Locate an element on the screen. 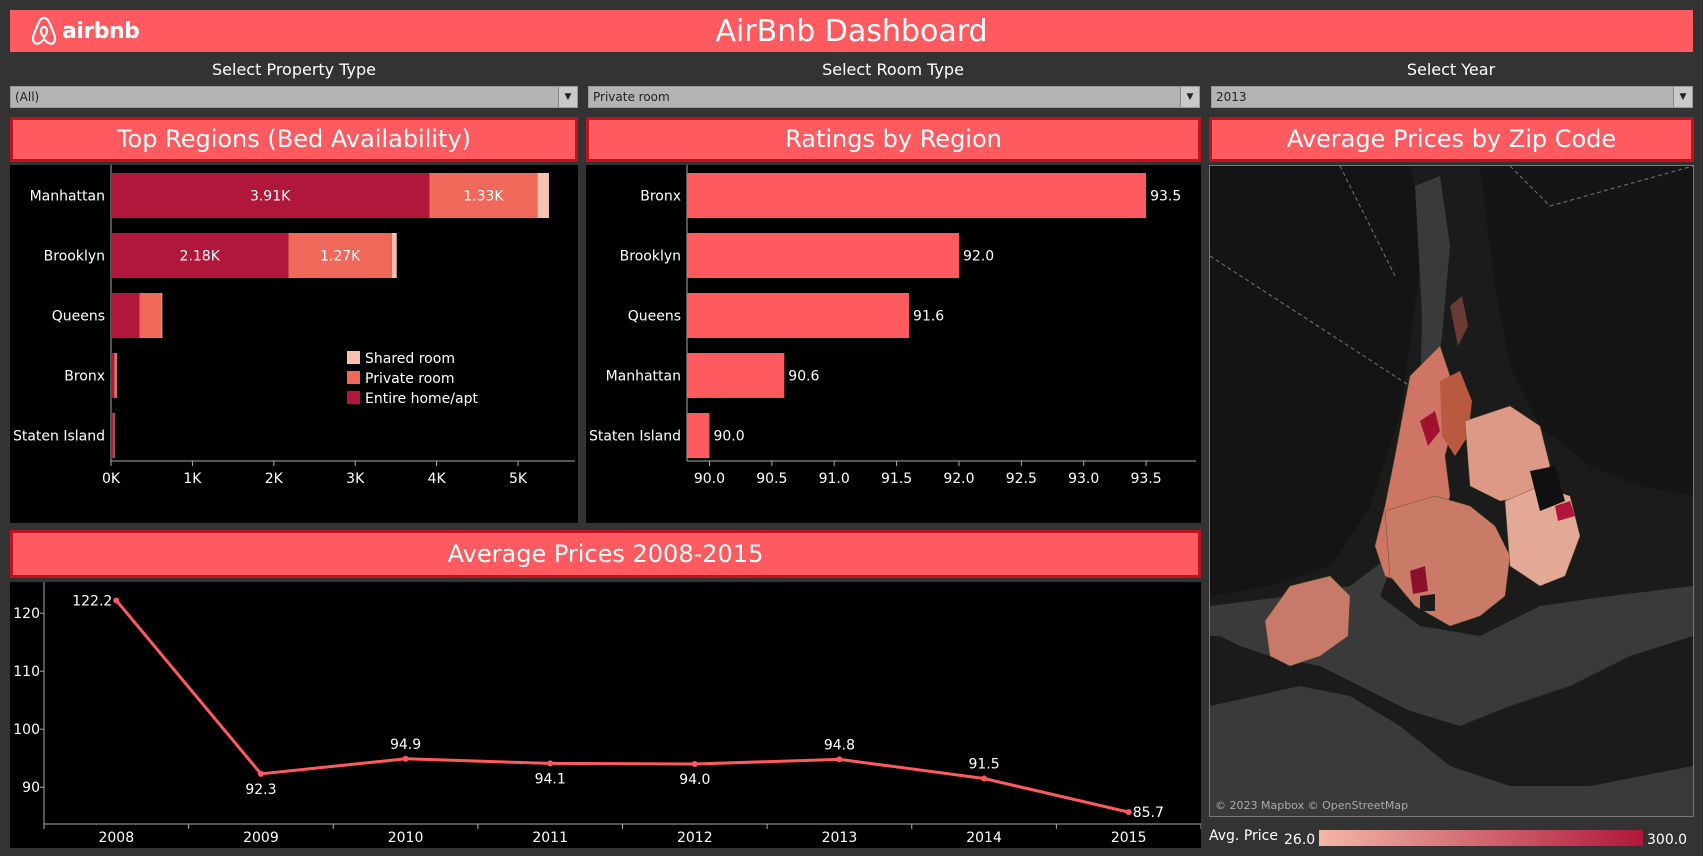 This screenshot has height=856, width=1703. x-tick-label: 90.0 is located at coordinates (709, 479).